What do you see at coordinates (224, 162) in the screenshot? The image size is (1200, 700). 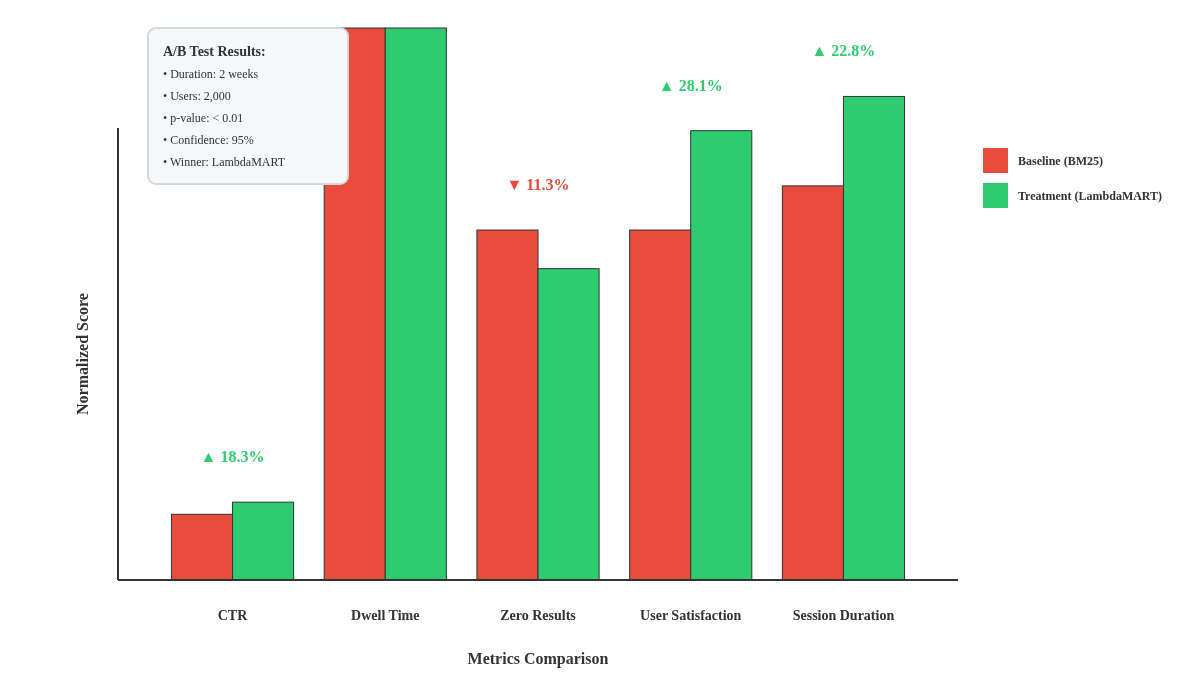 I see `annotation: • Winner: LambdaMART` at bounding box center [224, 162].